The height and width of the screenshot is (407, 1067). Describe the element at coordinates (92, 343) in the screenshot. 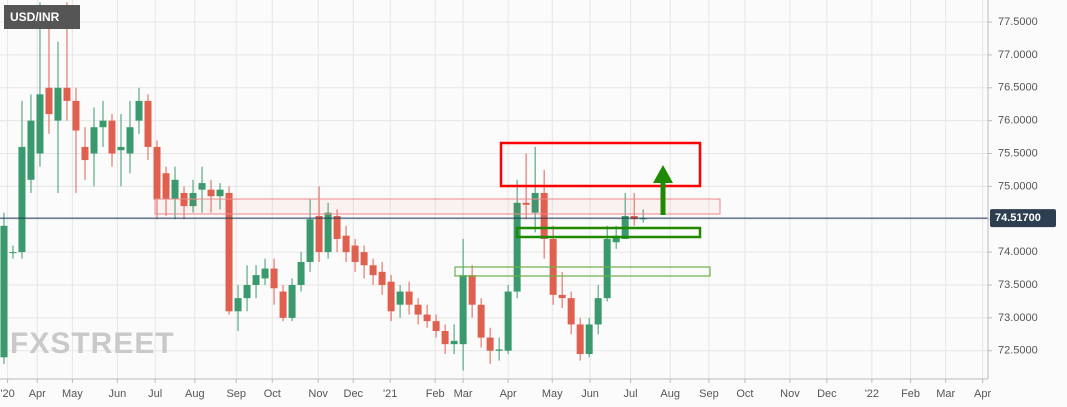

I see `watermark: FXSTREET` at that location.